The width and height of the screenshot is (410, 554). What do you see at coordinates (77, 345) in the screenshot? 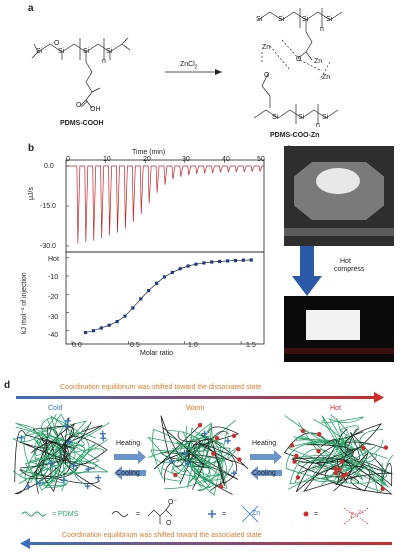
I see `bottom-xtick-0: 0.0` at bounding box center [77, 345].